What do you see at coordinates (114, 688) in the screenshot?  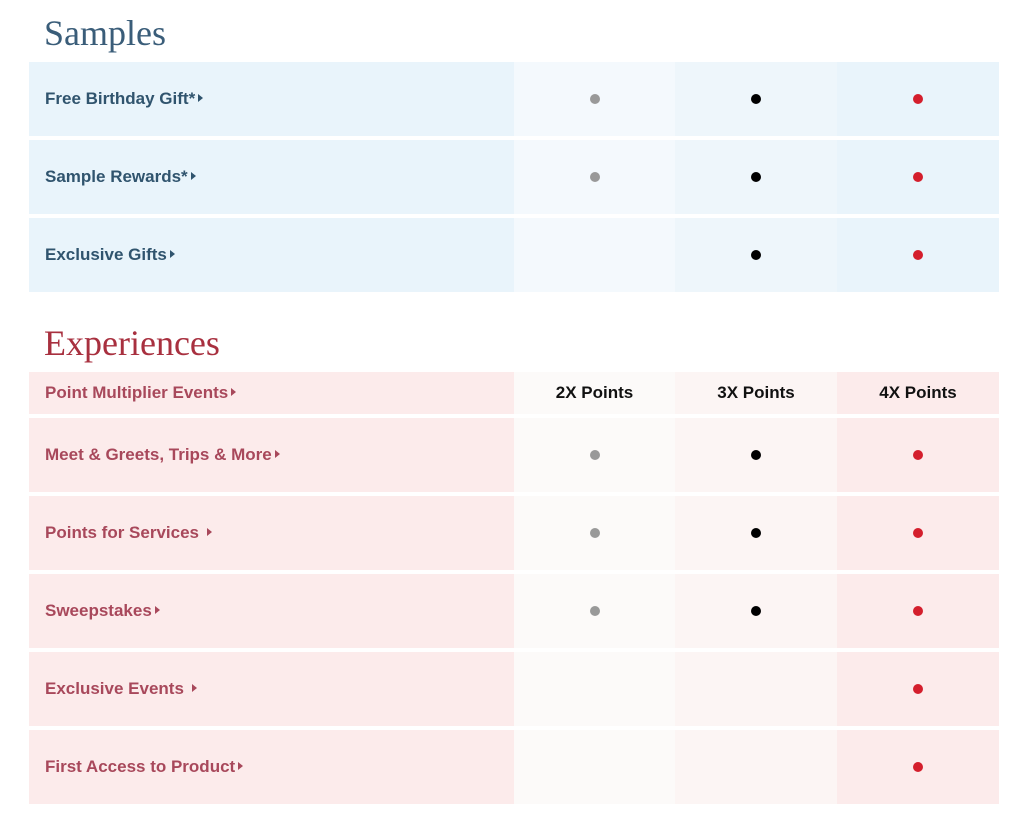 I see `benefit-label: Exclusive Events` at bounding box center [114, 688].